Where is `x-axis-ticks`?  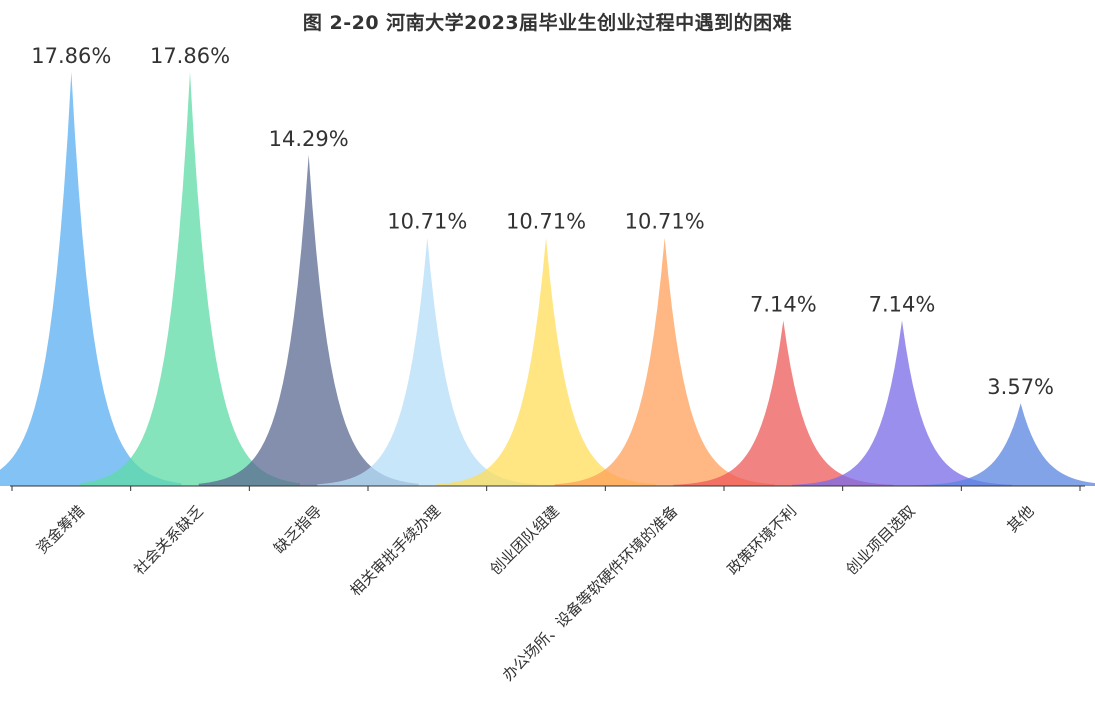 x-axis-ticks is located at coordinates (546, 488).